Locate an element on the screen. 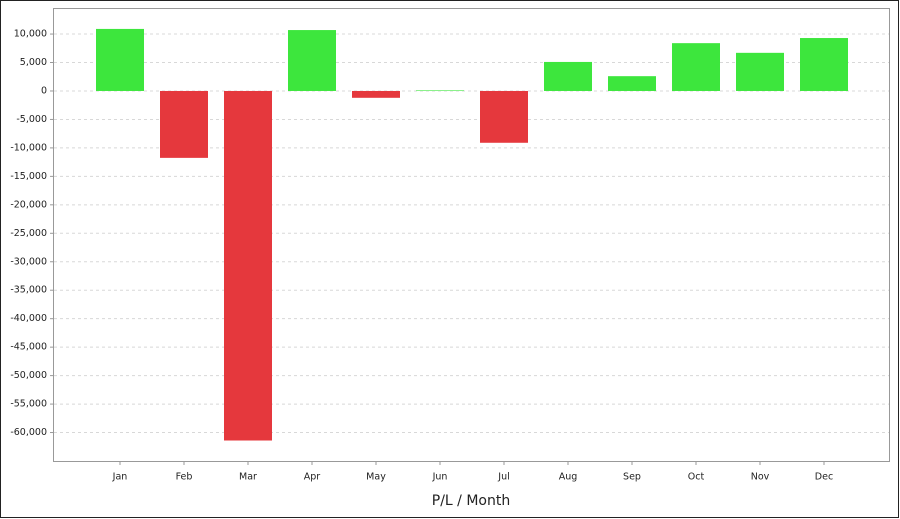 Image resolution: width=900 pixels, height=519 pixels. x-tick-label: Oct is located at coordinates (696, 477).